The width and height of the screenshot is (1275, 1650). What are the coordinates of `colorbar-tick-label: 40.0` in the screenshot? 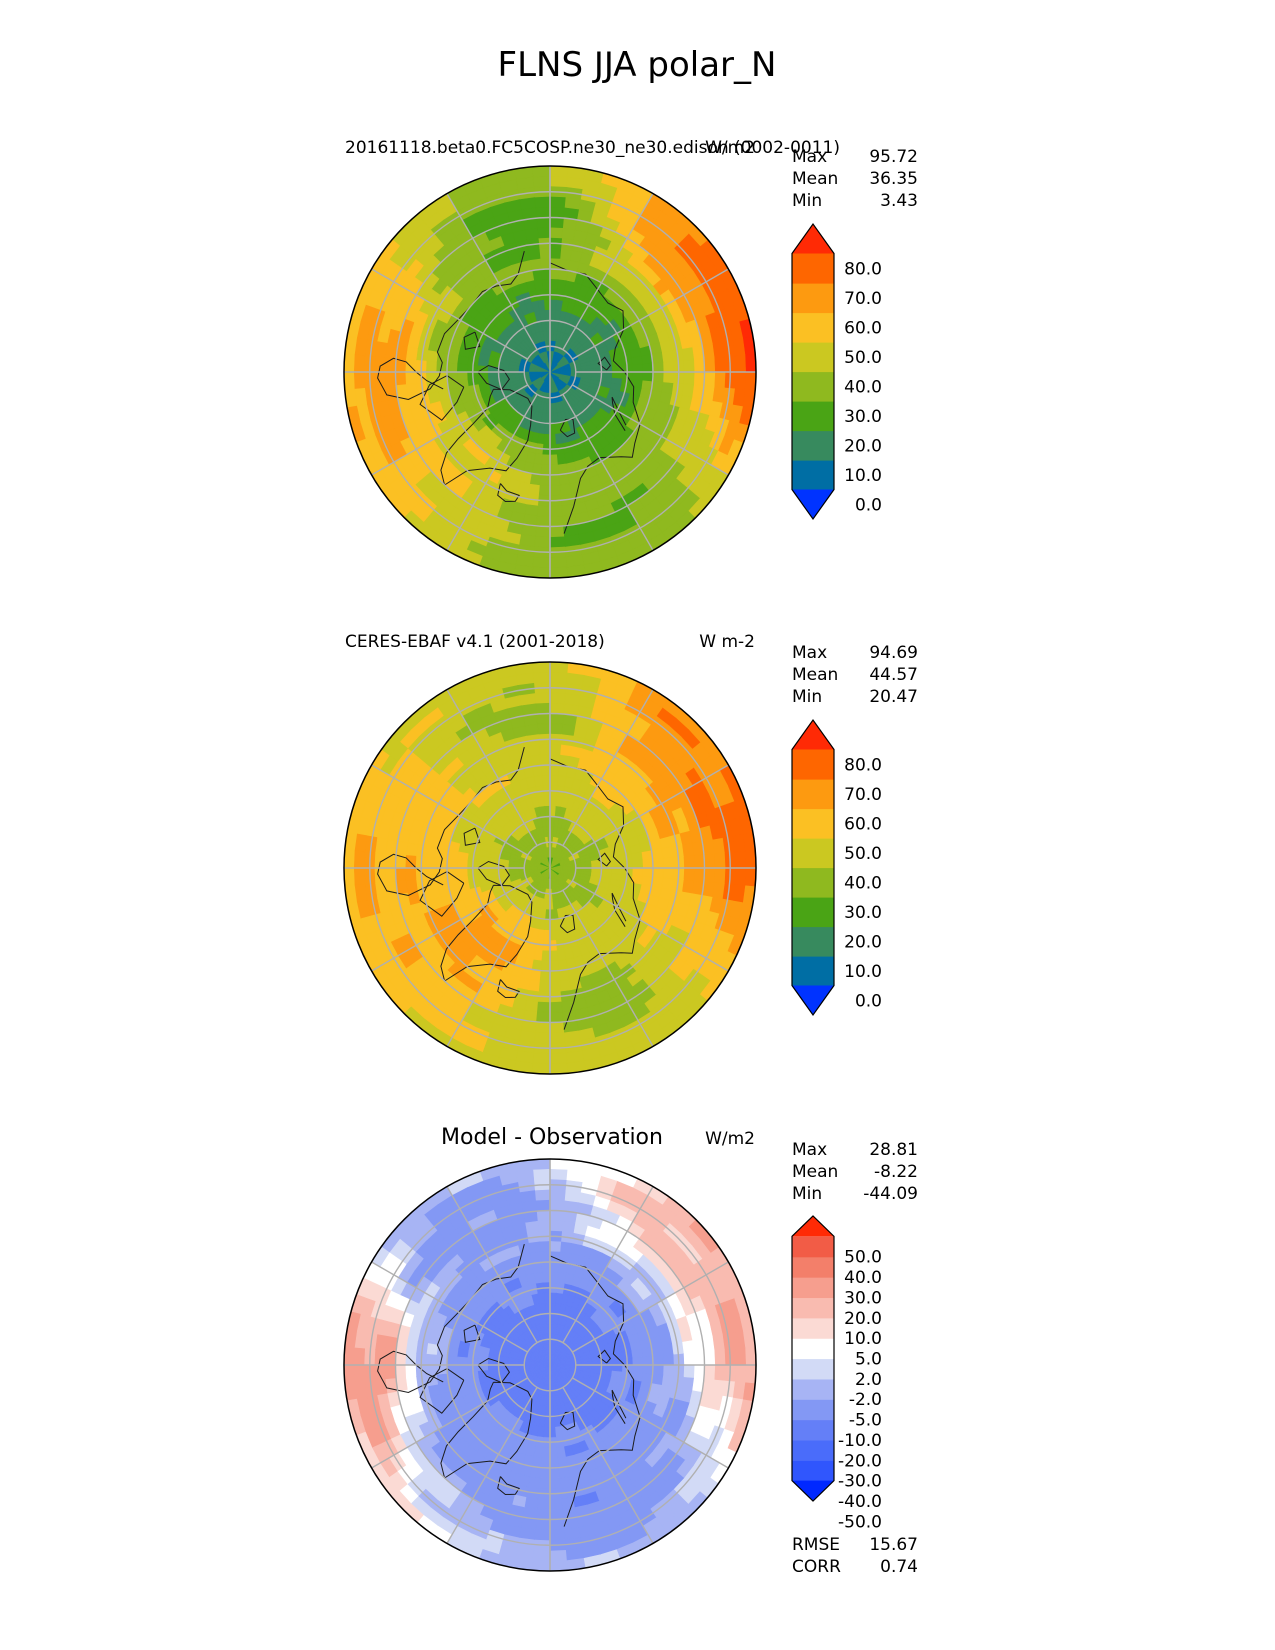 It's located at (863, 883).